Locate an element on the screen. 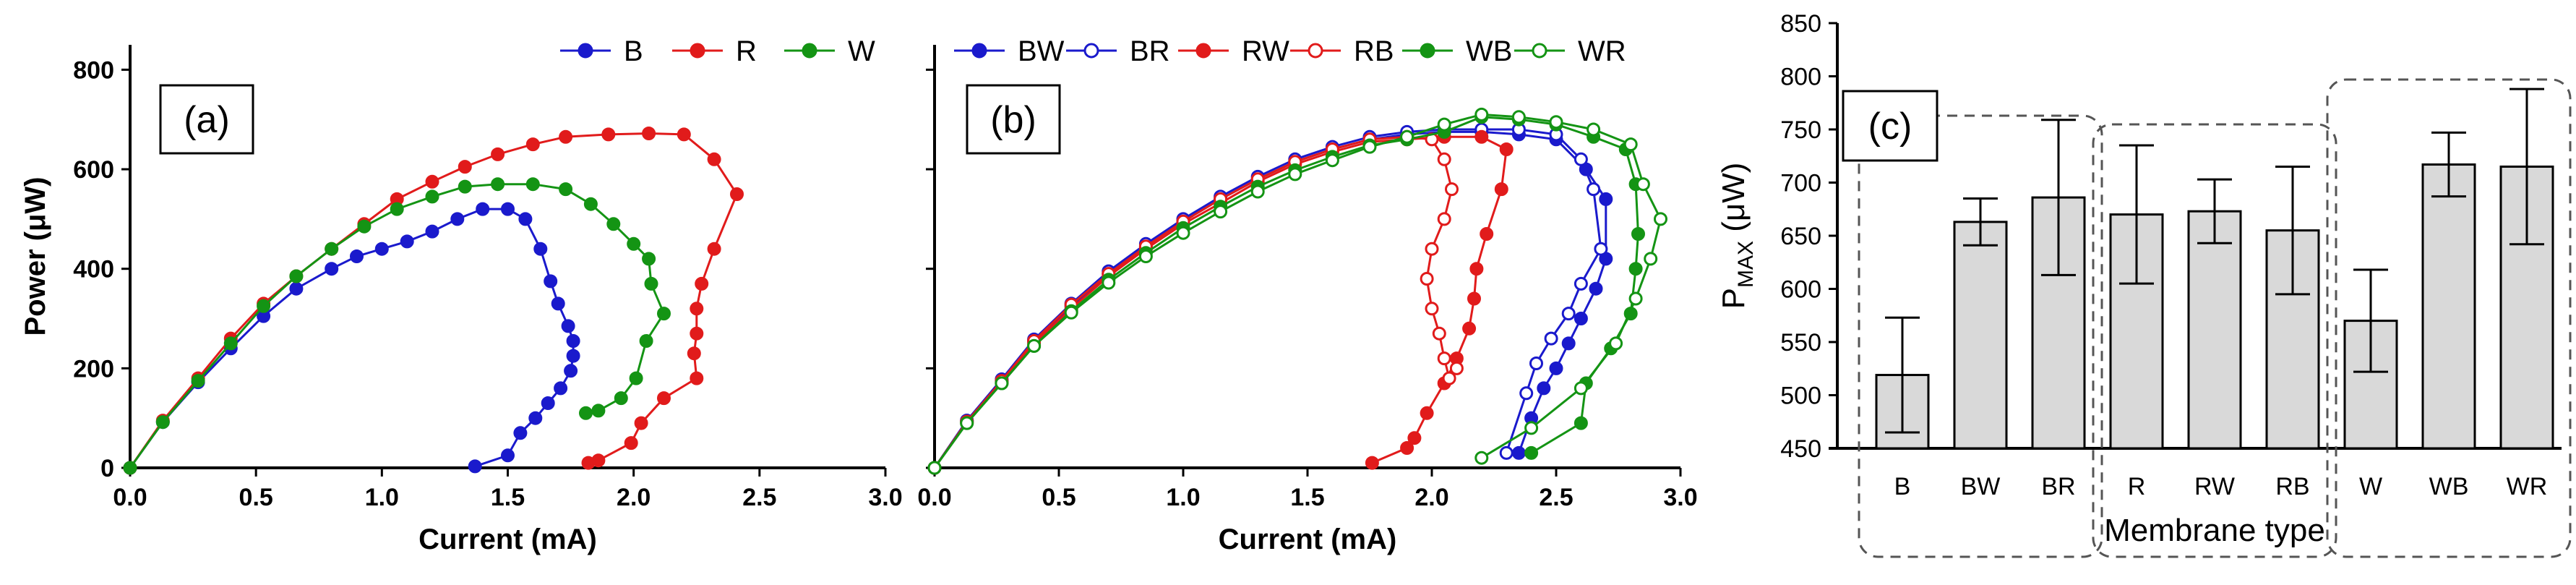  legend-marker-WB is located at coordinates (1428, 51).